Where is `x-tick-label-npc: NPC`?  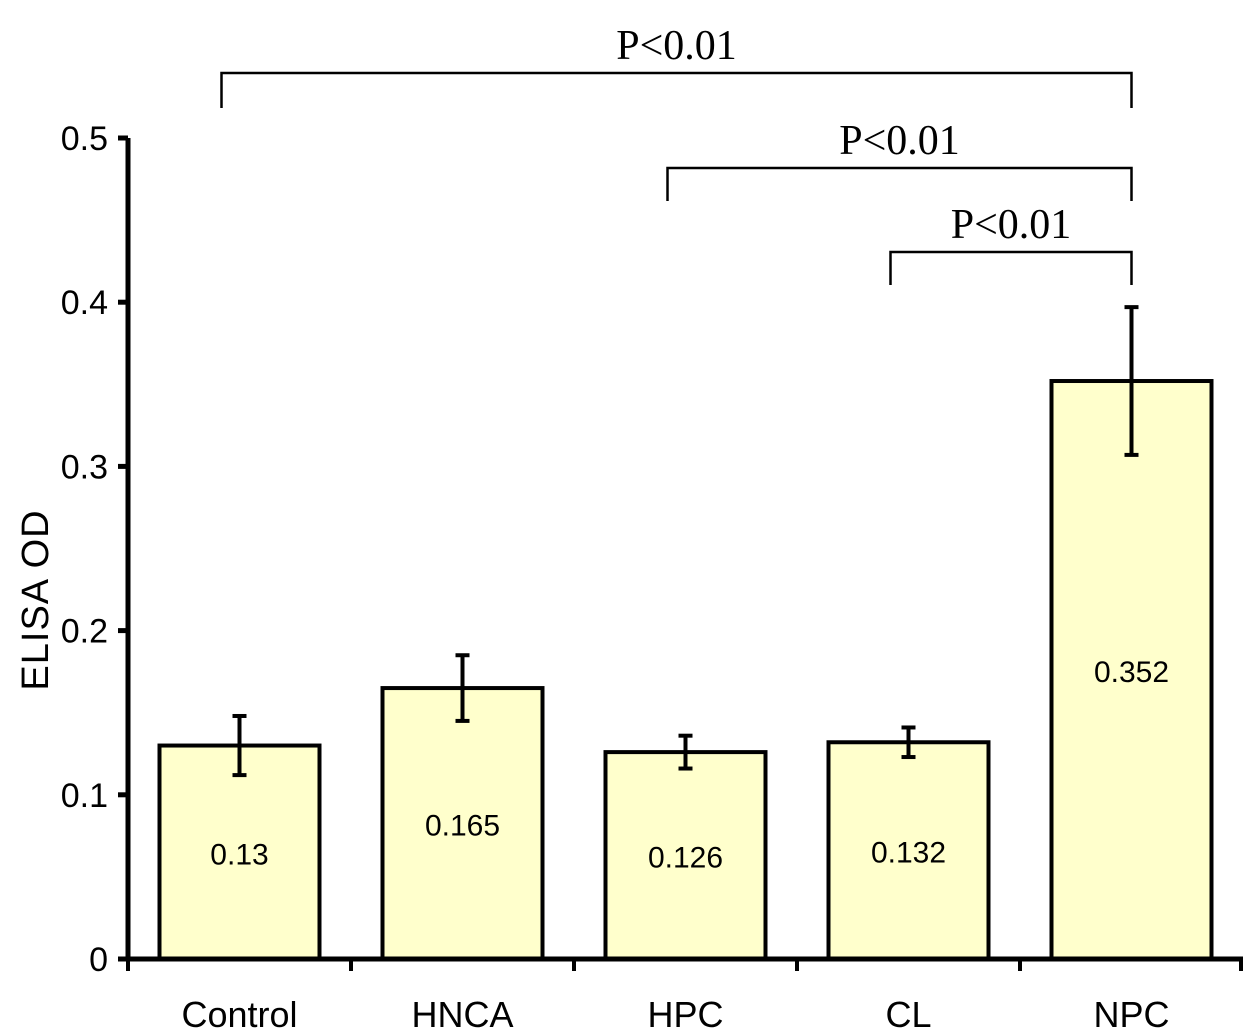
x-tick-label-npc: NPC is located at coordinates (1131, 1013).